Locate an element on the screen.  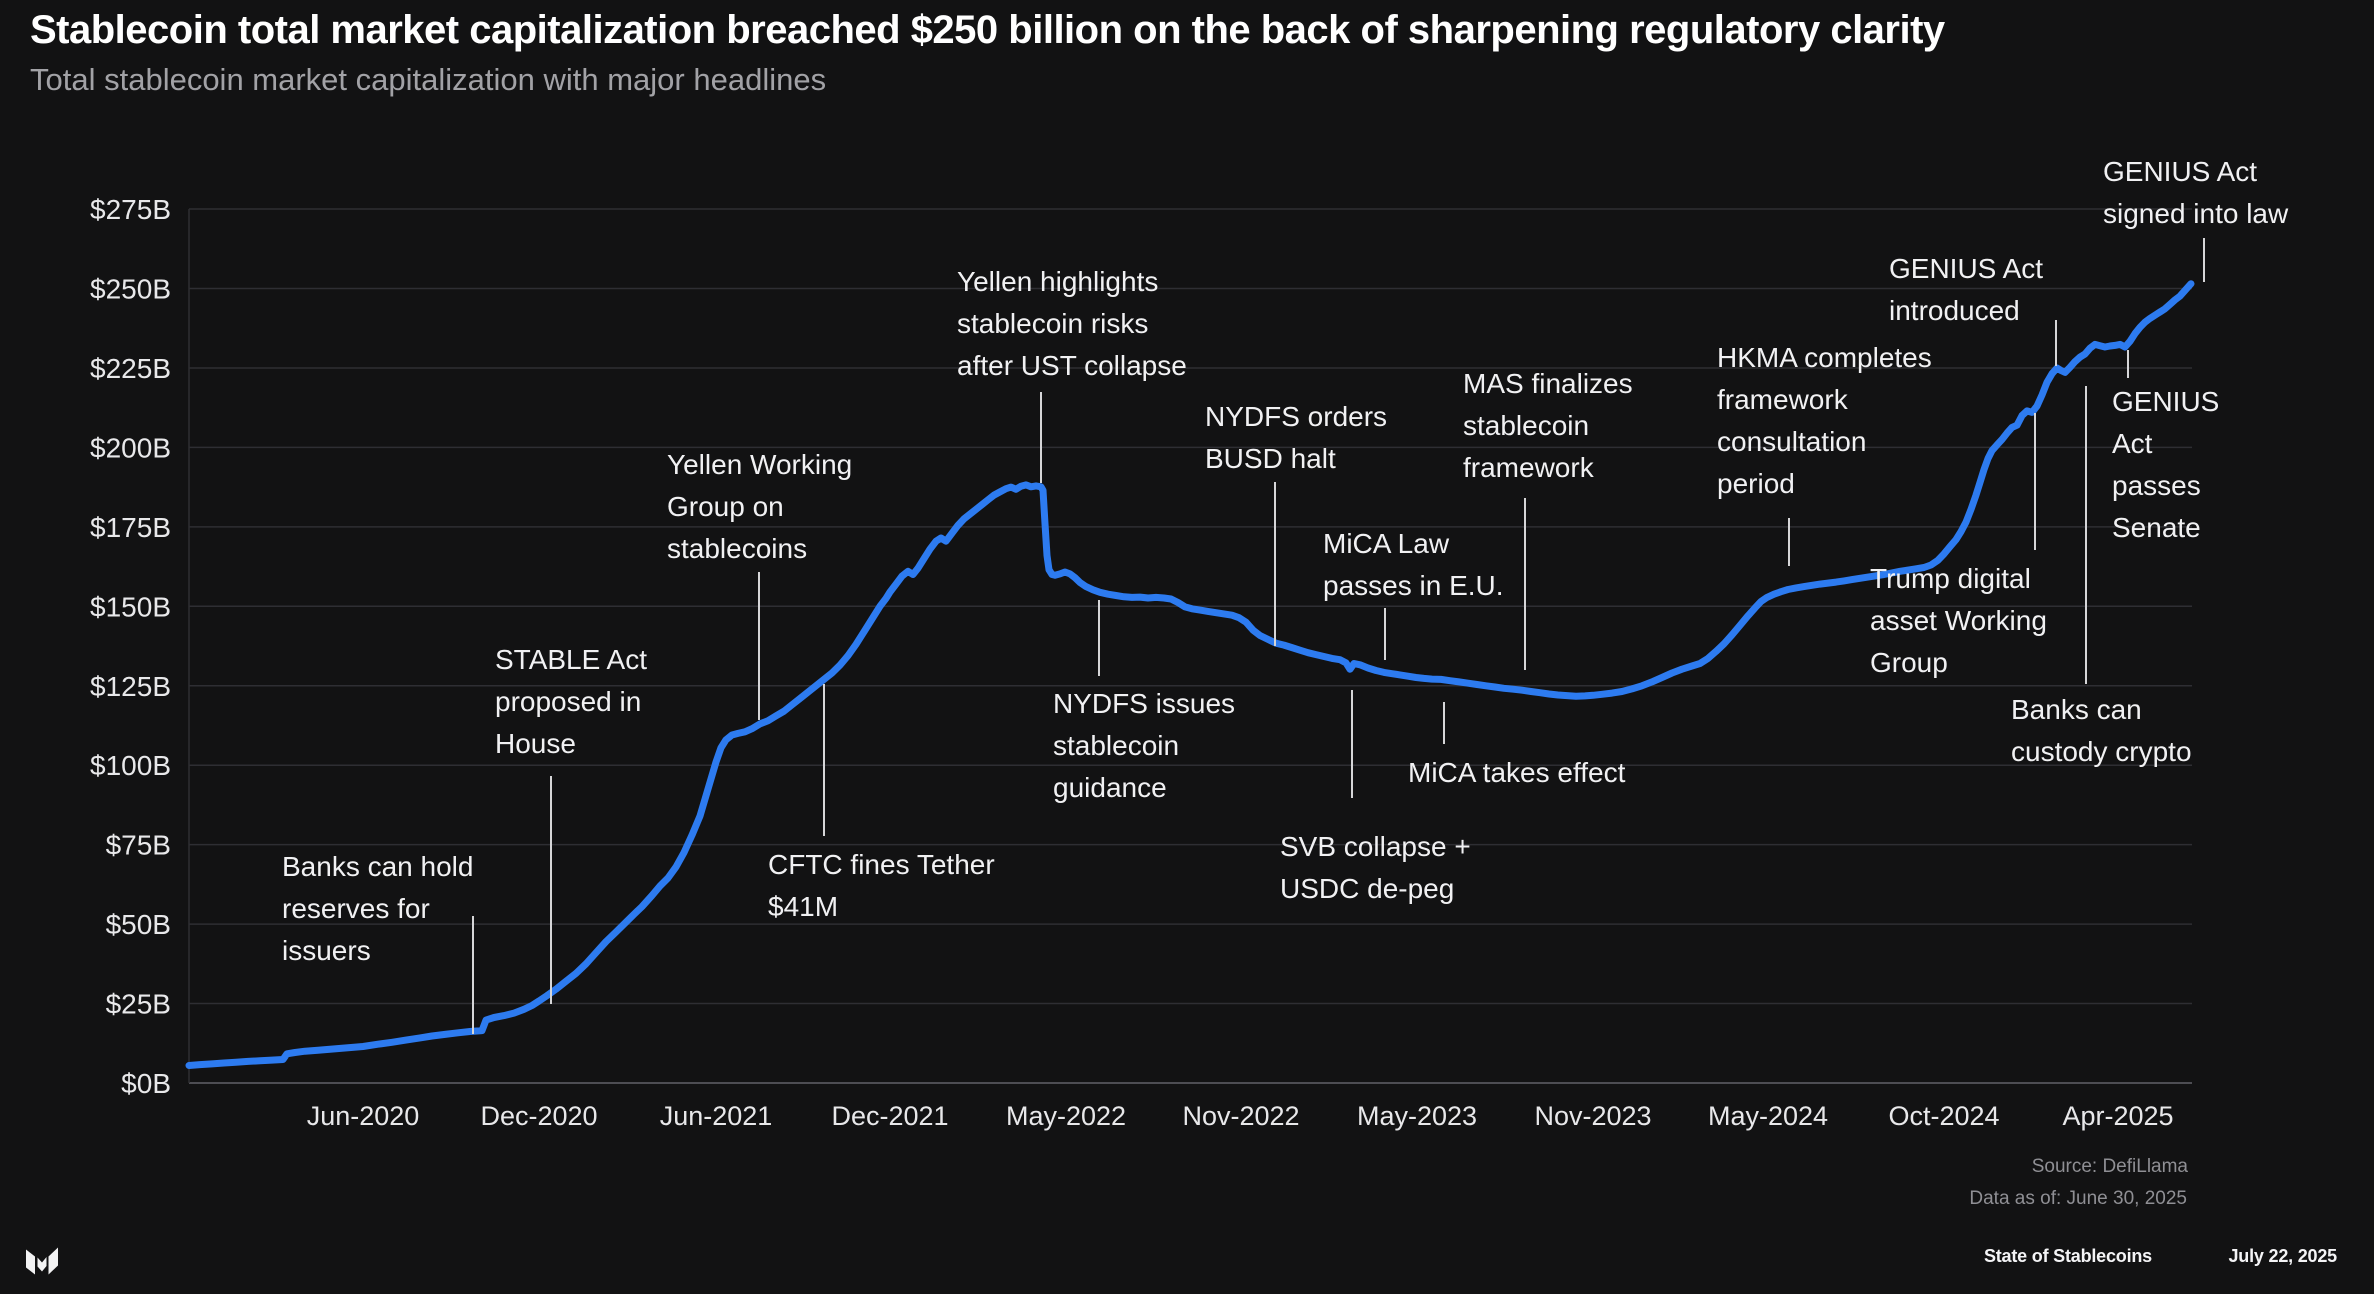
event-annotation-line: House is located at coordinates (535, 743).